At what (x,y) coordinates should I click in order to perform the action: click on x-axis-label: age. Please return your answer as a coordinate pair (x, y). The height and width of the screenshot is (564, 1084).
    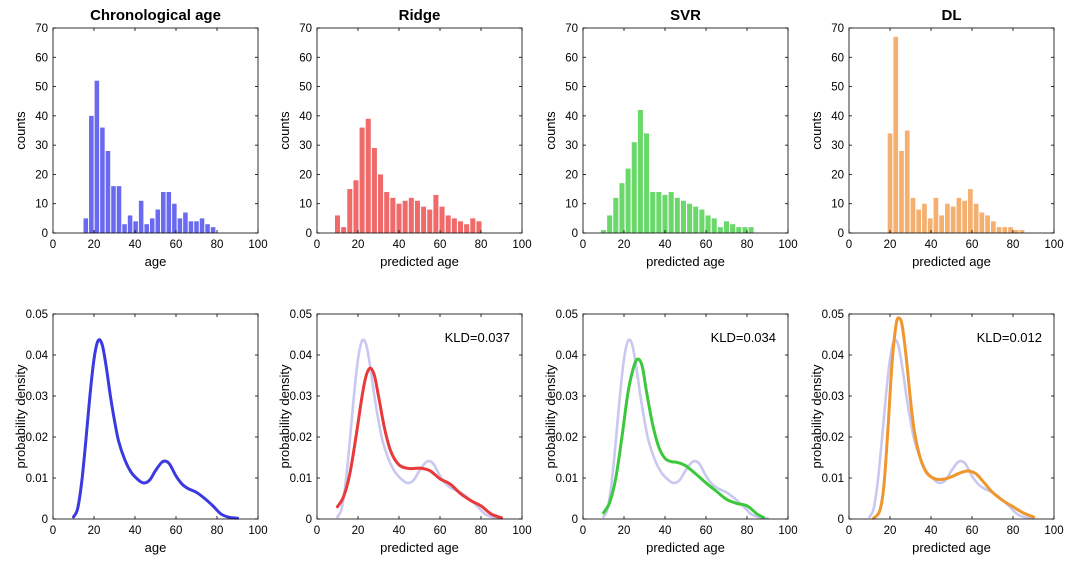
    Looking at the image, I should click on (156, 547).